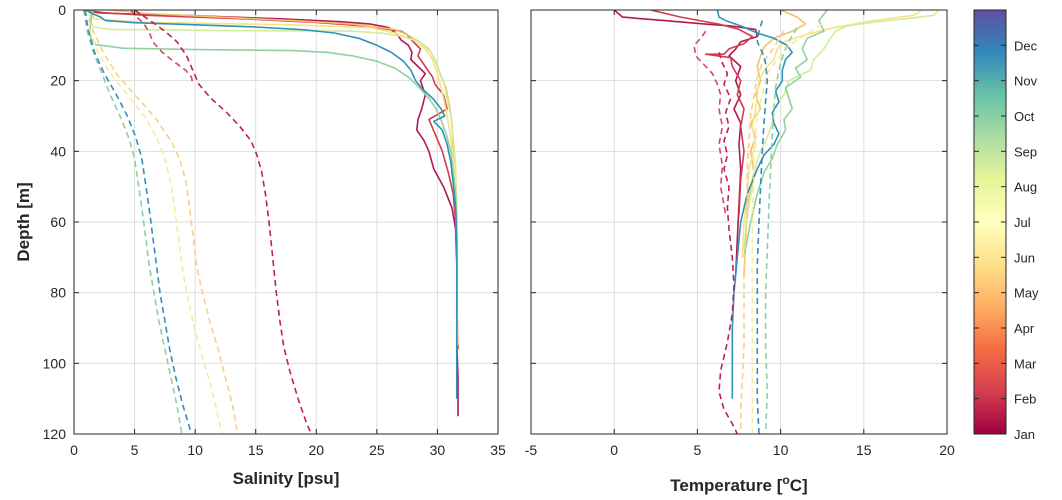 The image size is (1062, 500). Describe the element at coordinates (1026, 81) in the screenshot. I see `colorbar-label-nov: Nov` at that location.